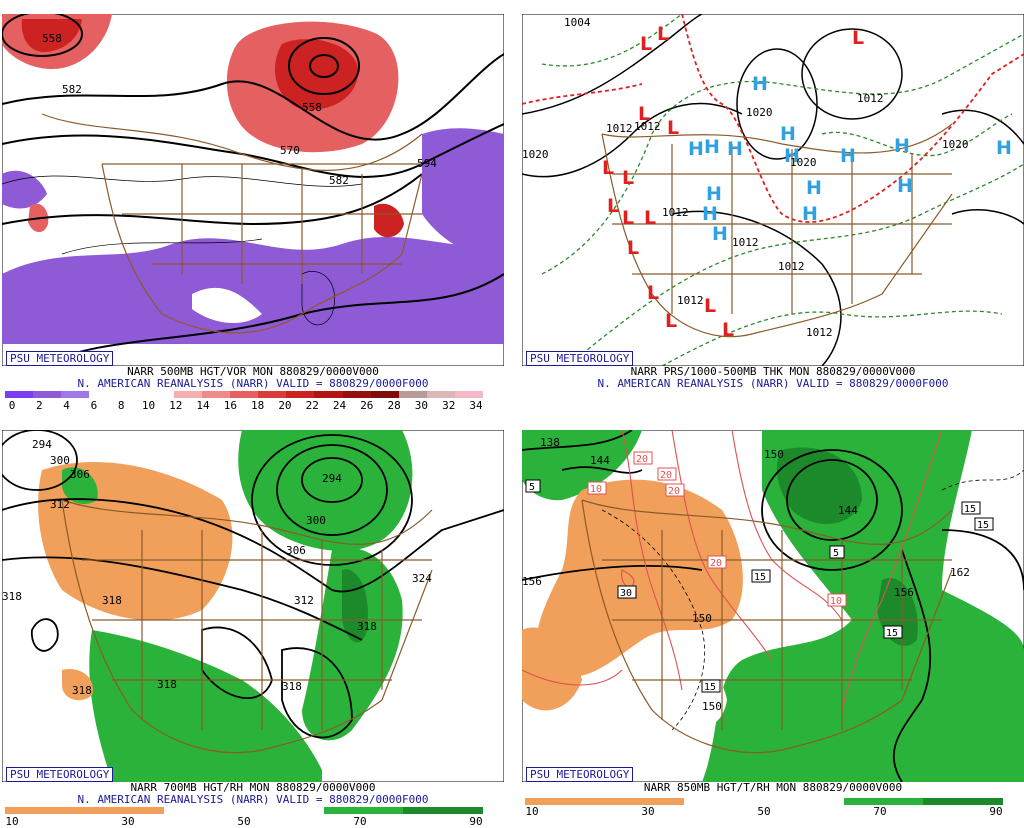 The height and width of the screenshot is (828, 1024). What do you see at coordinates (332, 478) in the screenshot?
I see `contour-label: 294` at bounding box center [332, 478].